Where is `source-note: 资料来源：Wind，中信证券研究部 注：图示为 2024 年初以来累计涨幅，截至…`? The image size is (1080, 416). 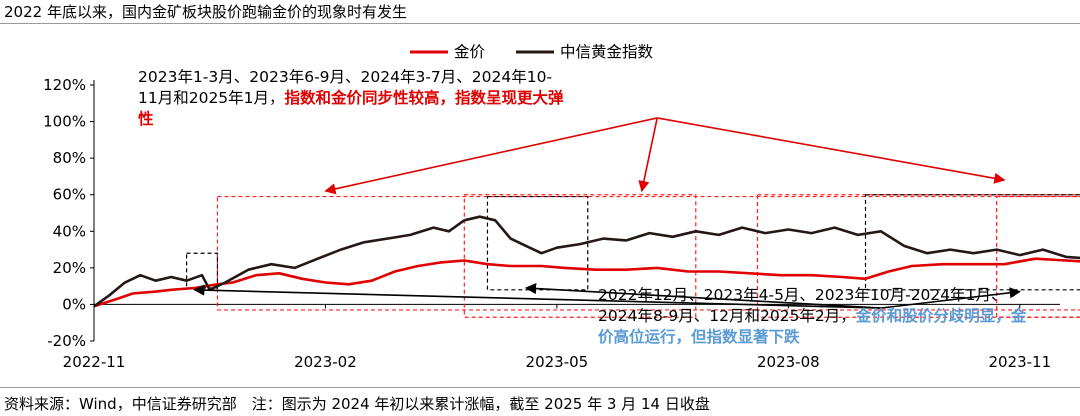
source-note: 资料来源：Wind，中信证券研究部 注：图示为 2024 年初以来累计涨幅，截至… is located at coordinates (357, 404).